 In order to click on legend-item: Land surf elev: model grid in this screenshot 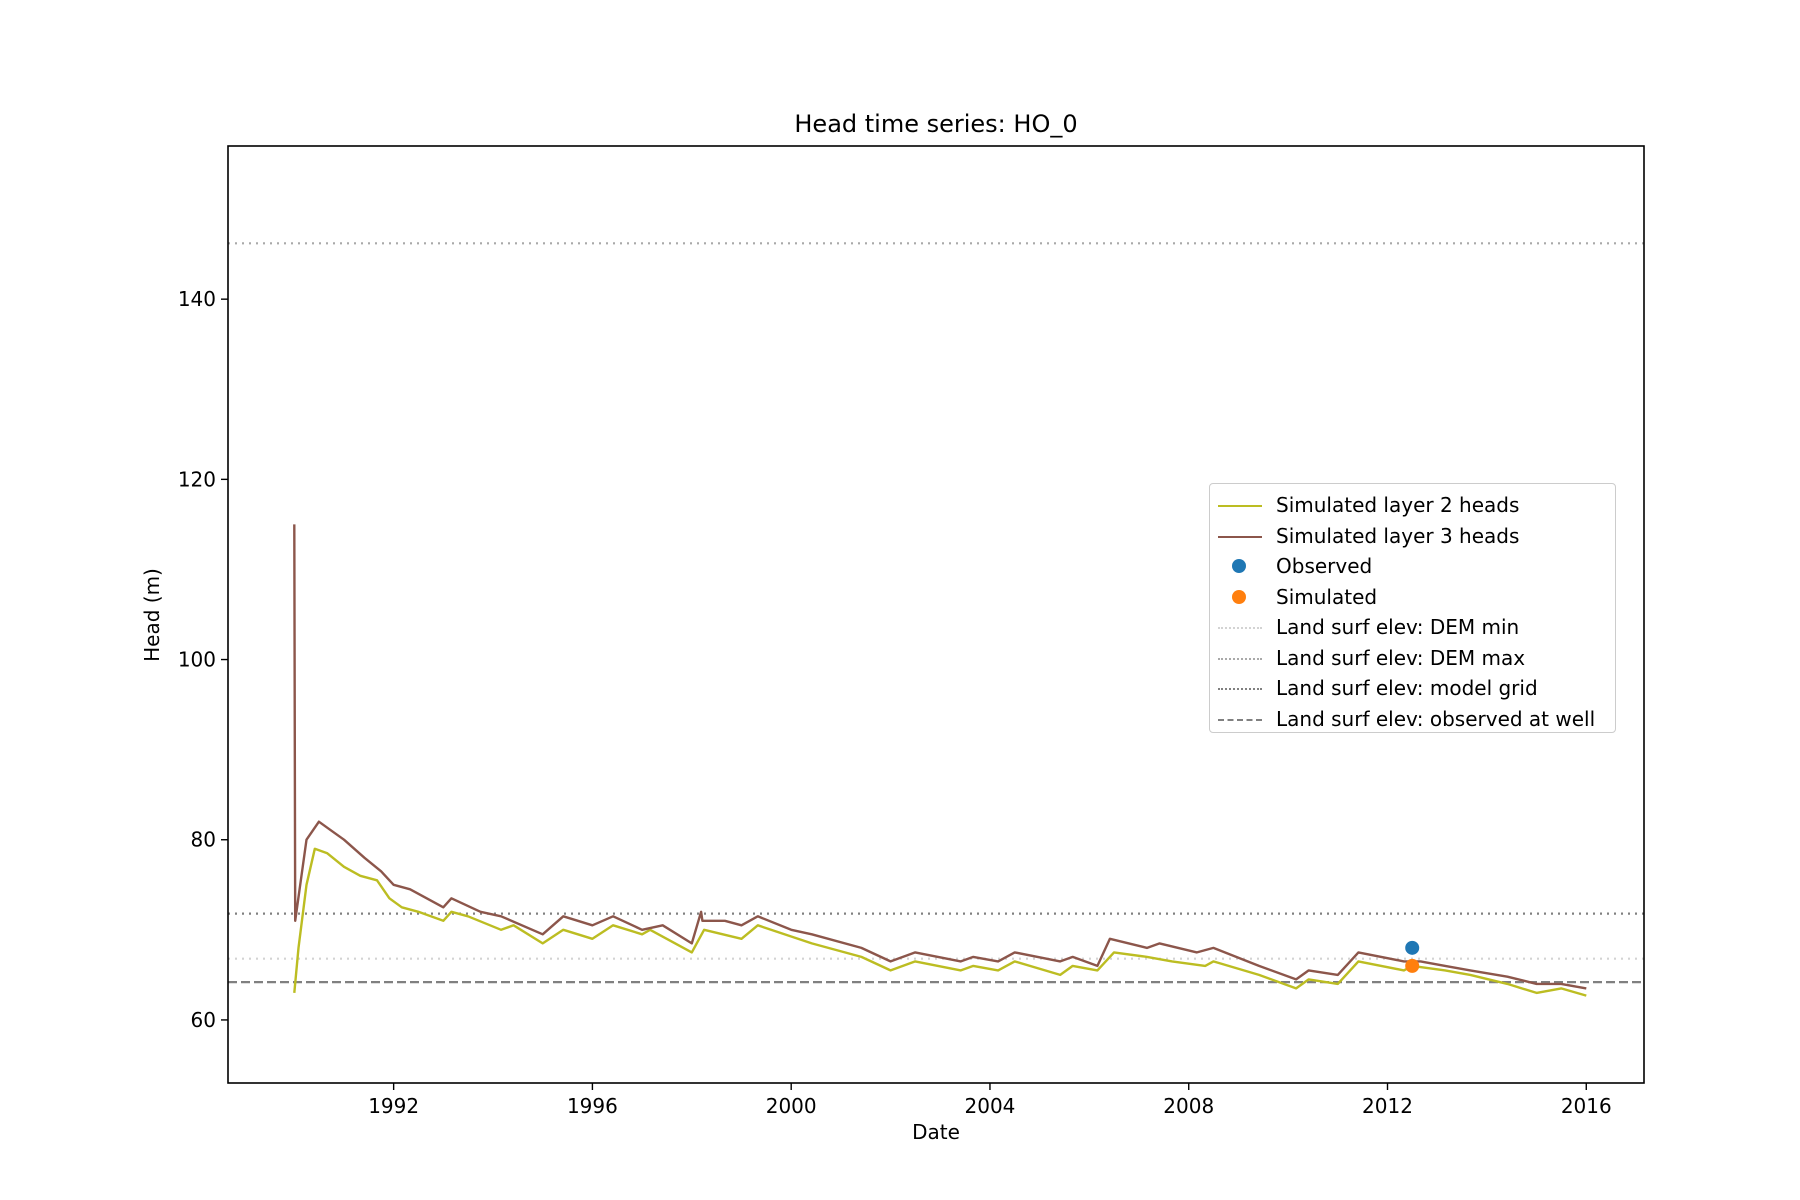, I will do `click(1412, 688)`.